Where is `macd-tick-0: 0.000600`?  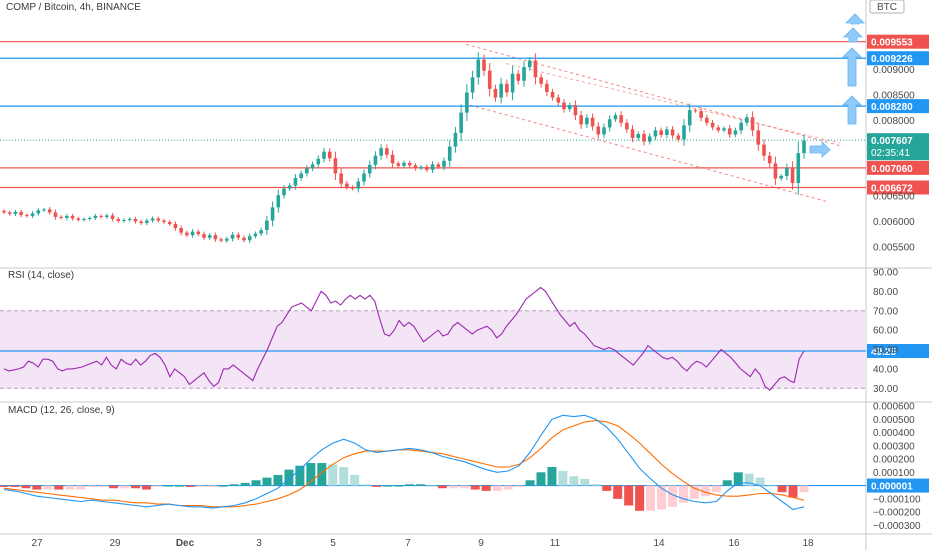 macd-tick-0: 0.000600 is located at coordinates (894, 407).